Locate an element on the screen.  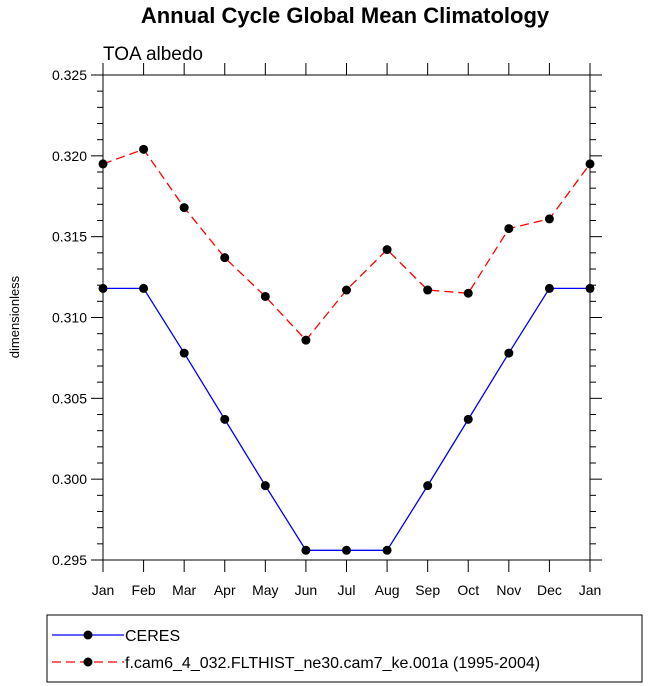
y-axis-label: dimensionless is located at coordinates (14, 316).